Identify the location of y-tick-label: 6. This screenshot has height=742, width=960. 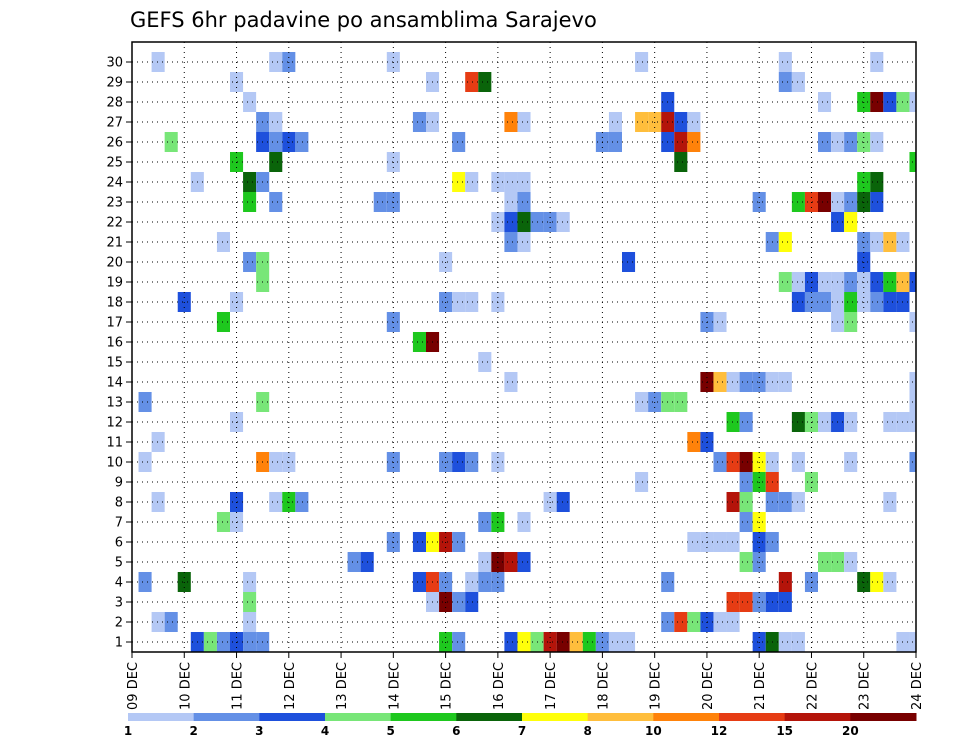
(119, 543).